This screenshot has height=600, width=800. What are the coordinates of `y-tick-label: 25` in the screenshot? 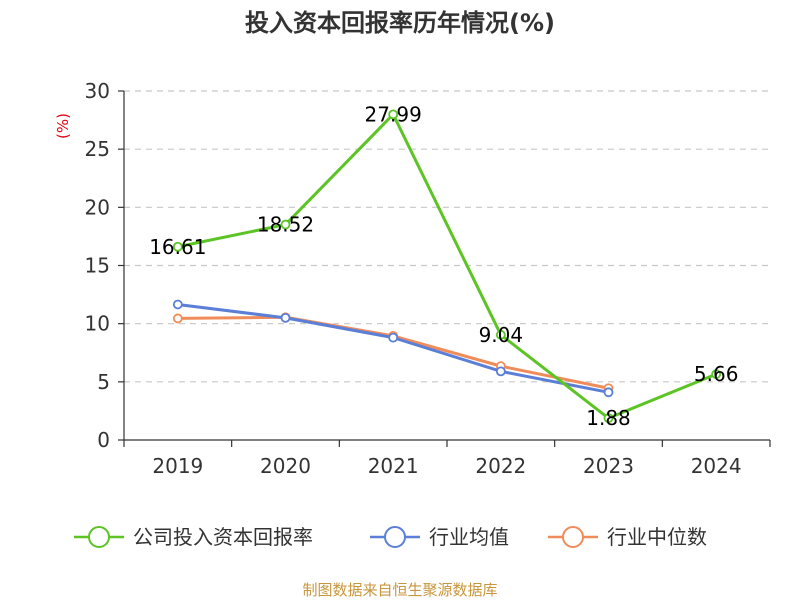 It's located at (97, 149).